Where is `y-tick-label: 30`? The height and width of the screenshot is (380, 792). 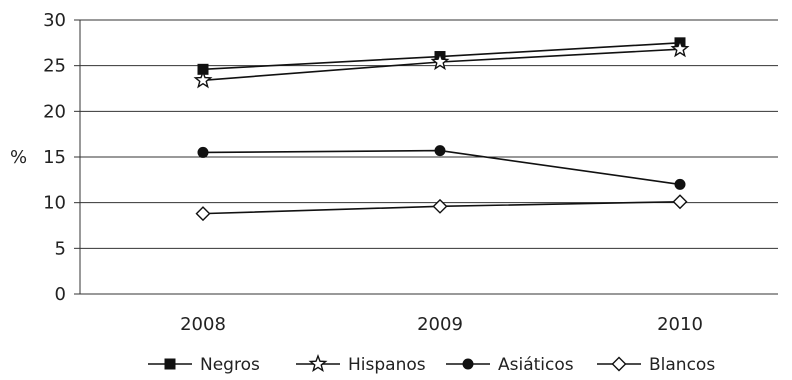
y-tick-label: 30 is located at coordinates (54, 20).